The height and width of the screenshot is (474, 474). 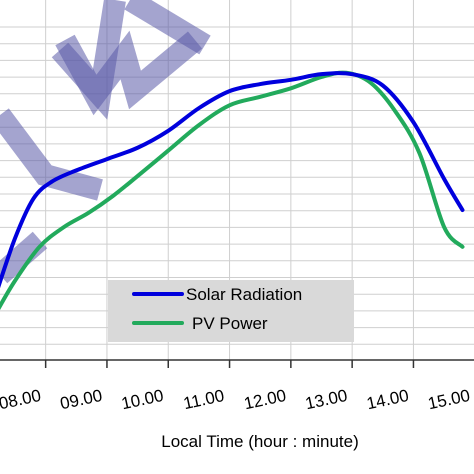 What do you see at coordinates (265, 399) in the screenshot?
I see `x-tick-label: 12.00` at bounding box center [265, 399].